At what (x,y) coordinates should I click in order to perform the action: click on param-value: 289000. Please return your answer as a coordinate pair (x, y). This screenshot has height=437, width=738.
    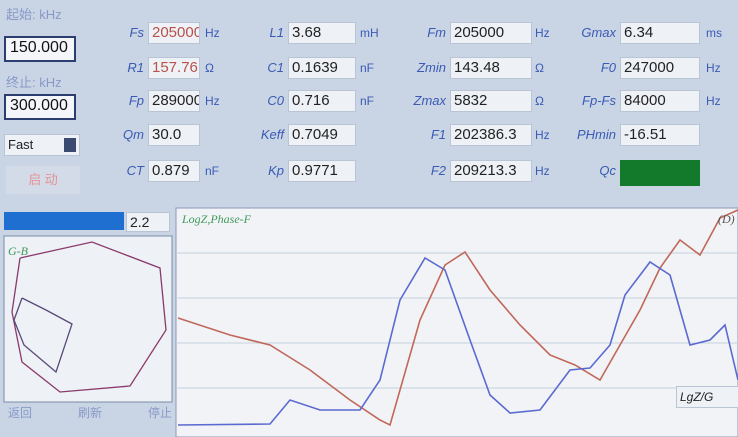
    Looking at the image, I should click on (174, 101).